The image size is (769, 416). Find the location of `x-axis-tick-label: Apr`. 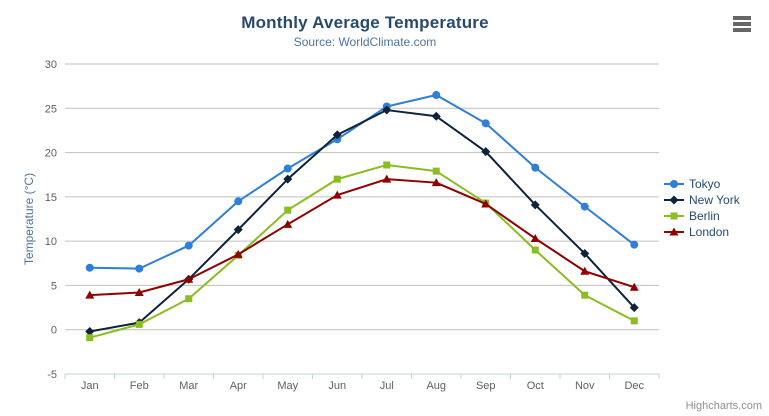

x-axis-tick-label: Apr is located at coordinates (238, 386).